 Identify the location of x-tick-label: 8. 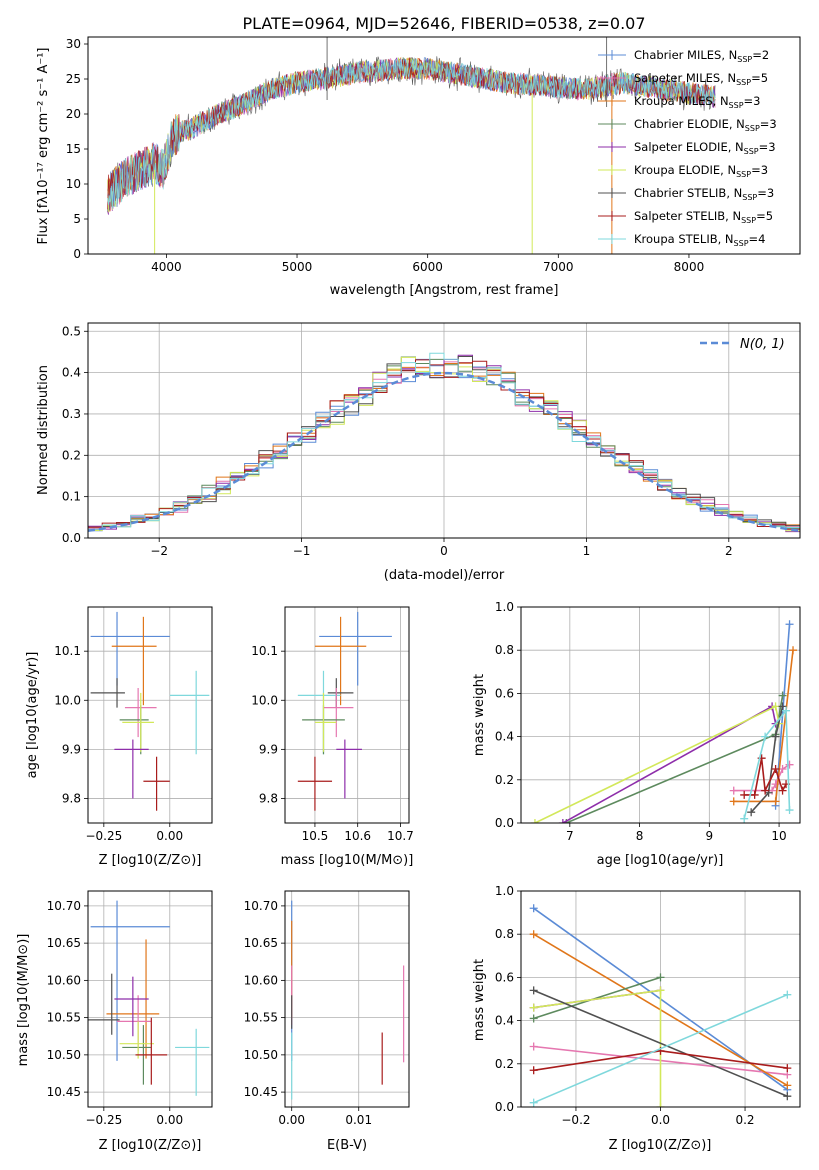
(640, 836).